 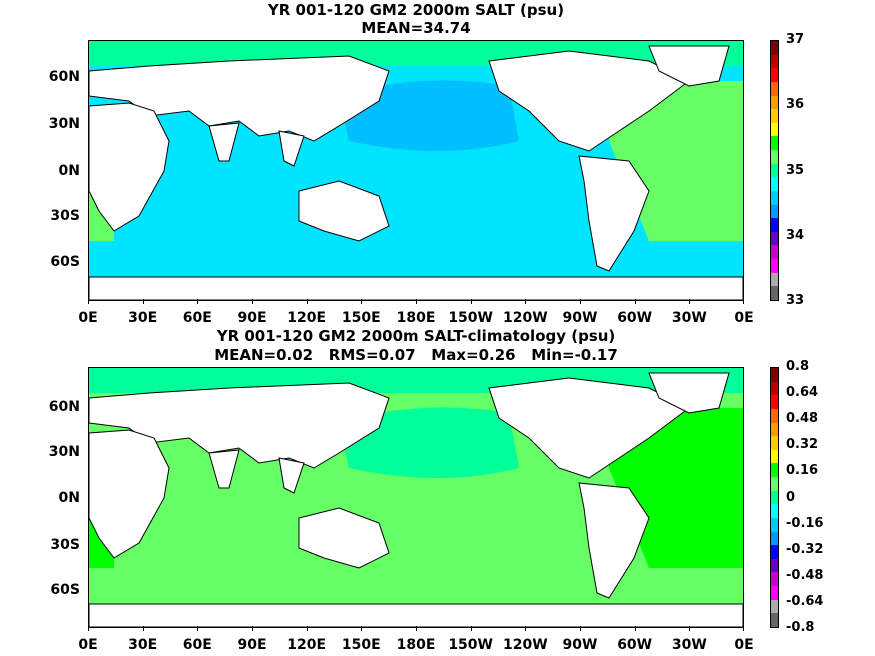 What do you see at coordinates (65, 545) in the screenshot?
I see `panel2-lat-label: 30S` at bounding box center [65, 545].